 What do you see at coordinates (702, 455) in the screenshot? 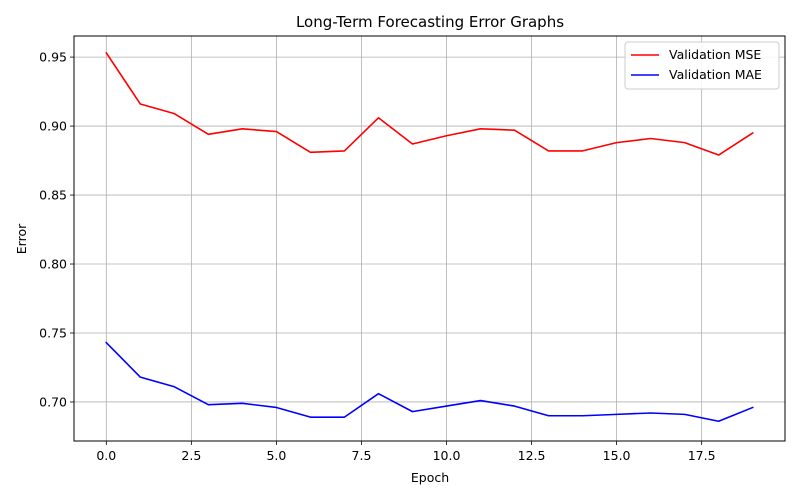
I see `x-tick-label: 17.5` at bounding box center [702, 455].